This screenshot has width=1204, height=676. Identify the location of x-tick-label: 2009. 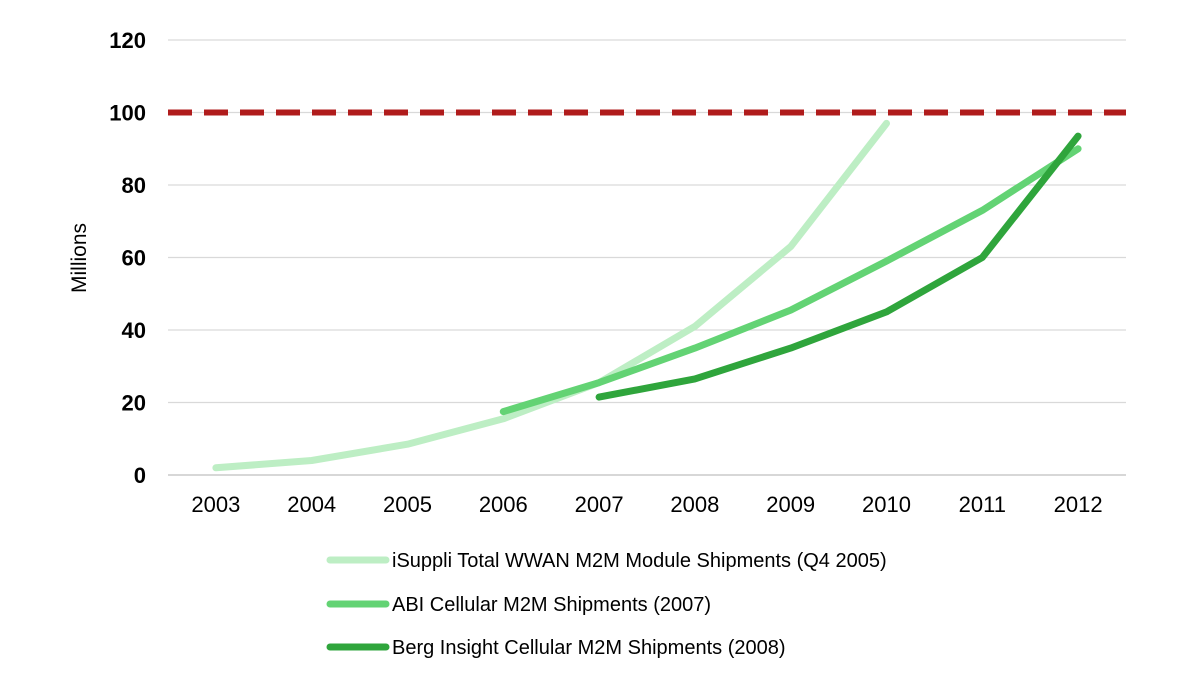
(790, 504).